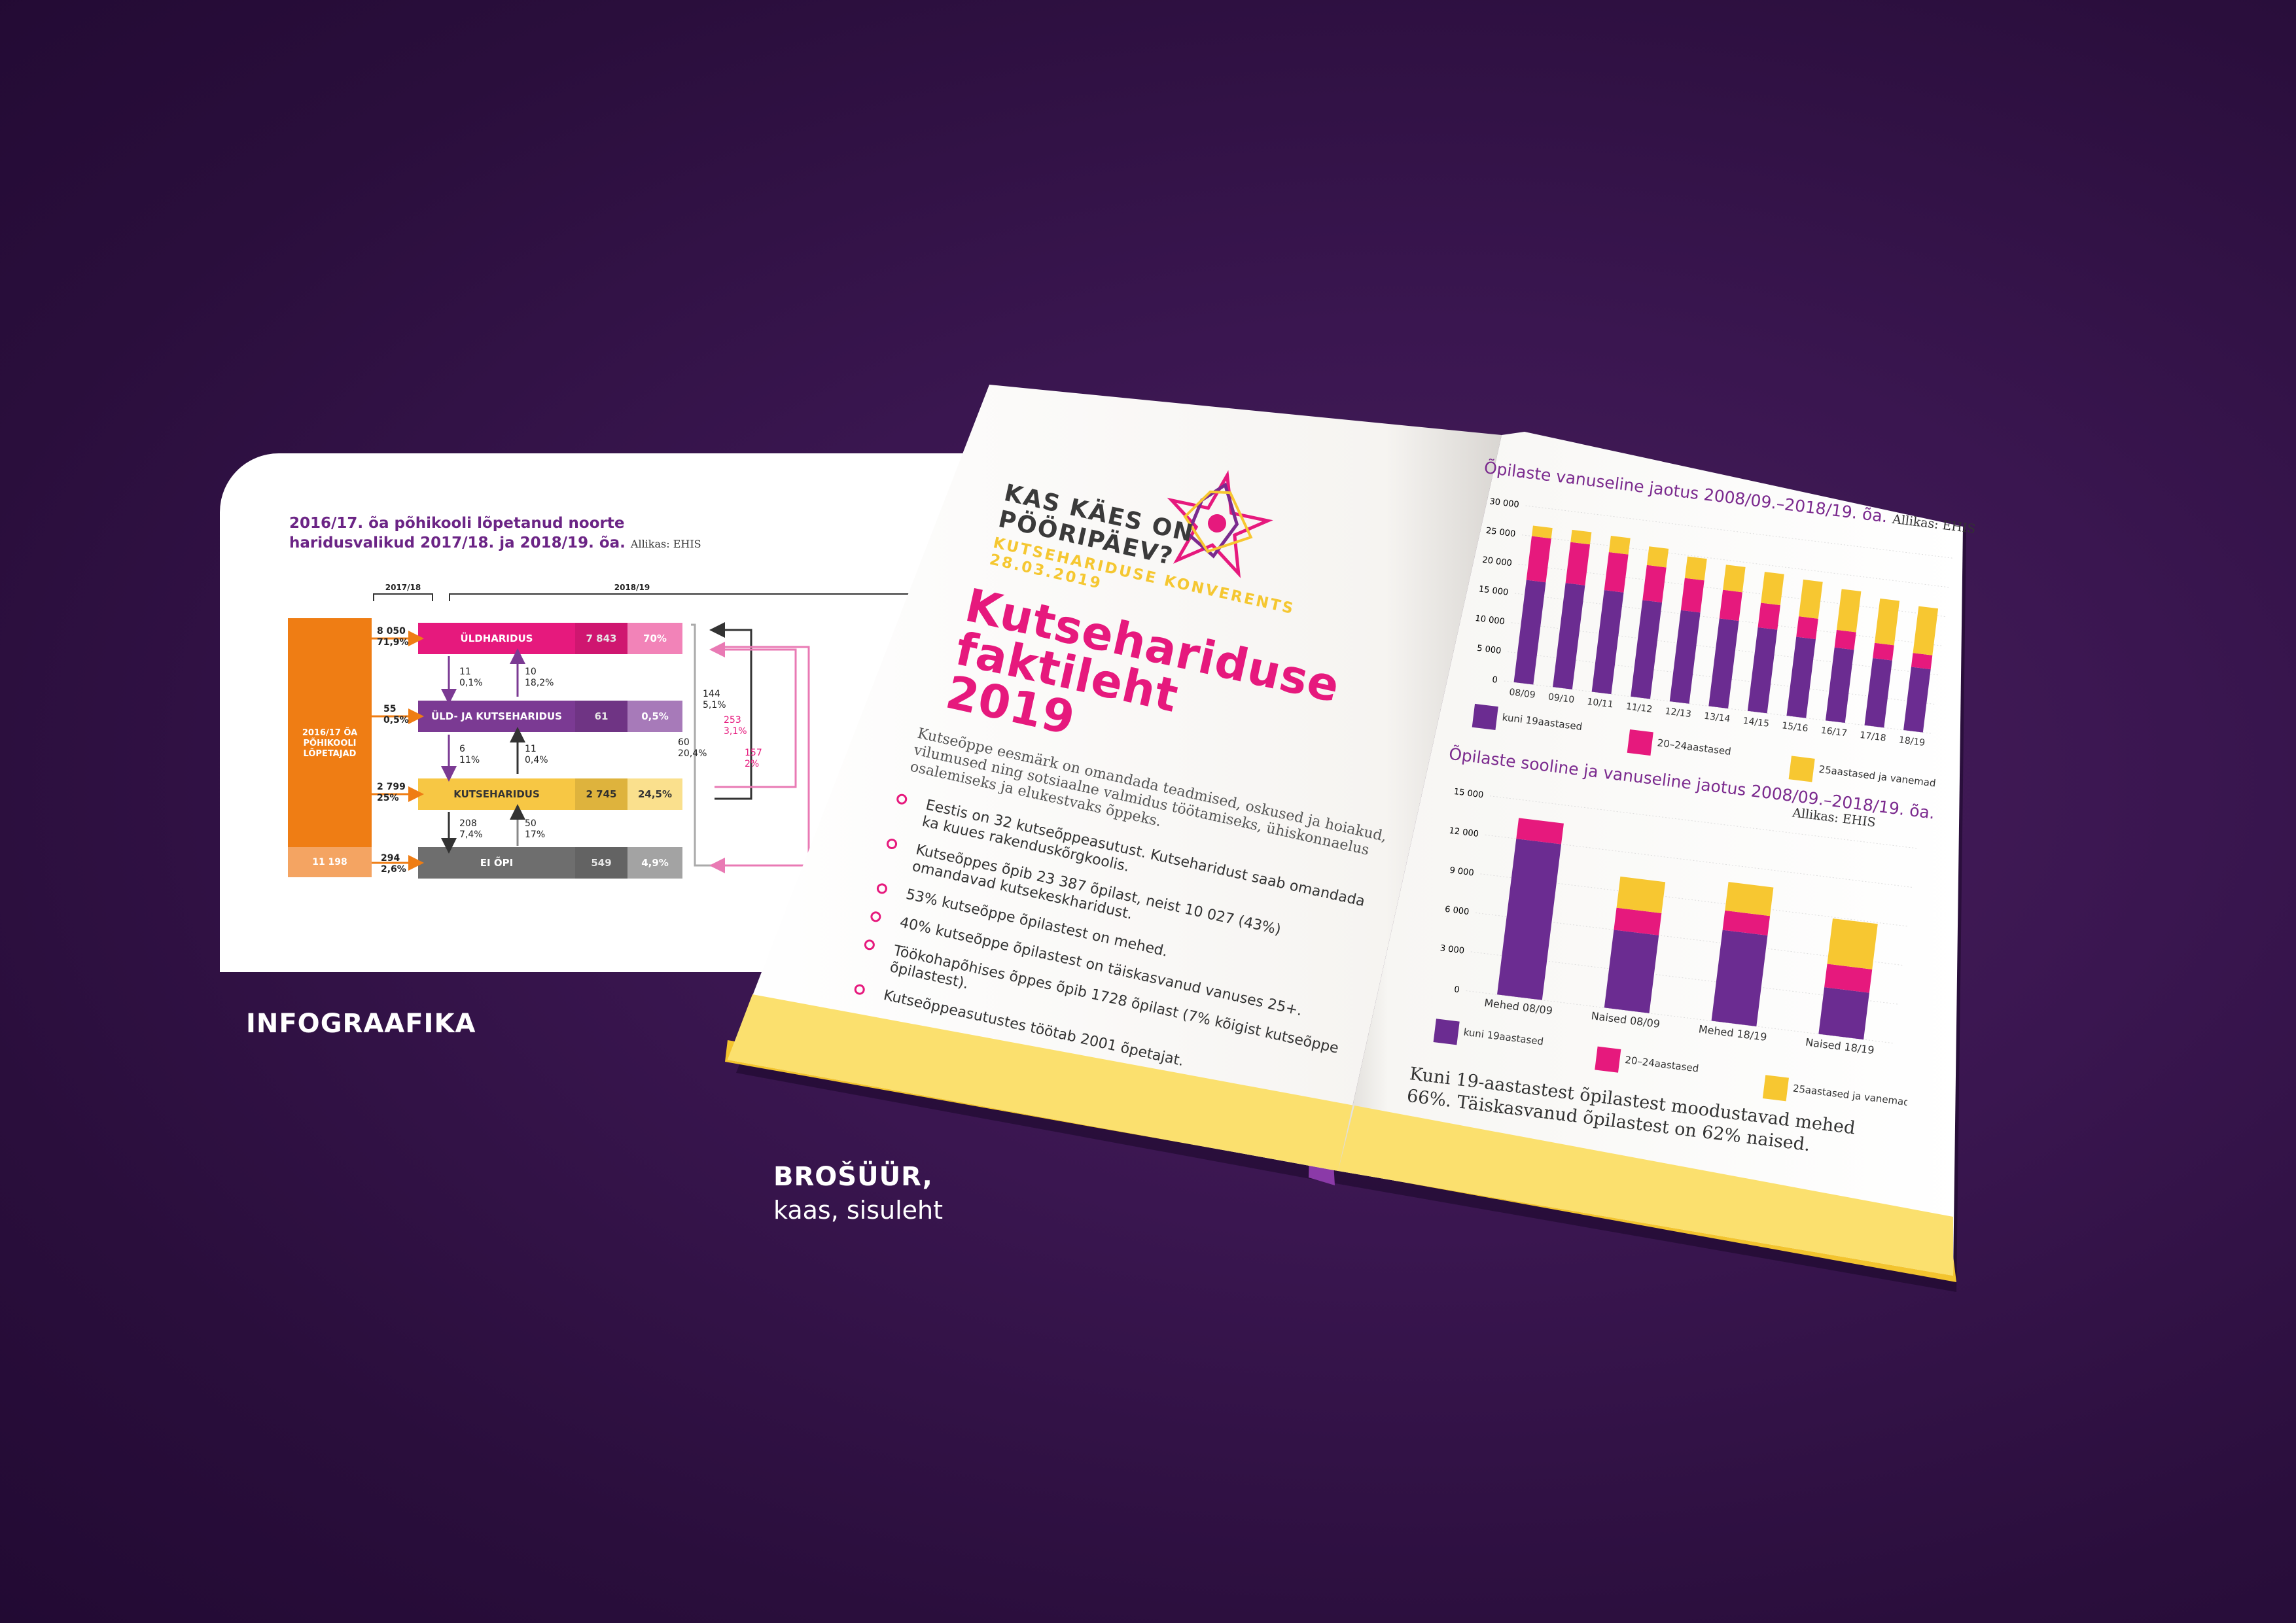  What do you see at coordinates (666, 544) in the screenshot?
I see `infographic-source: Allikas: EHIS` at bounding box center [666, 544].